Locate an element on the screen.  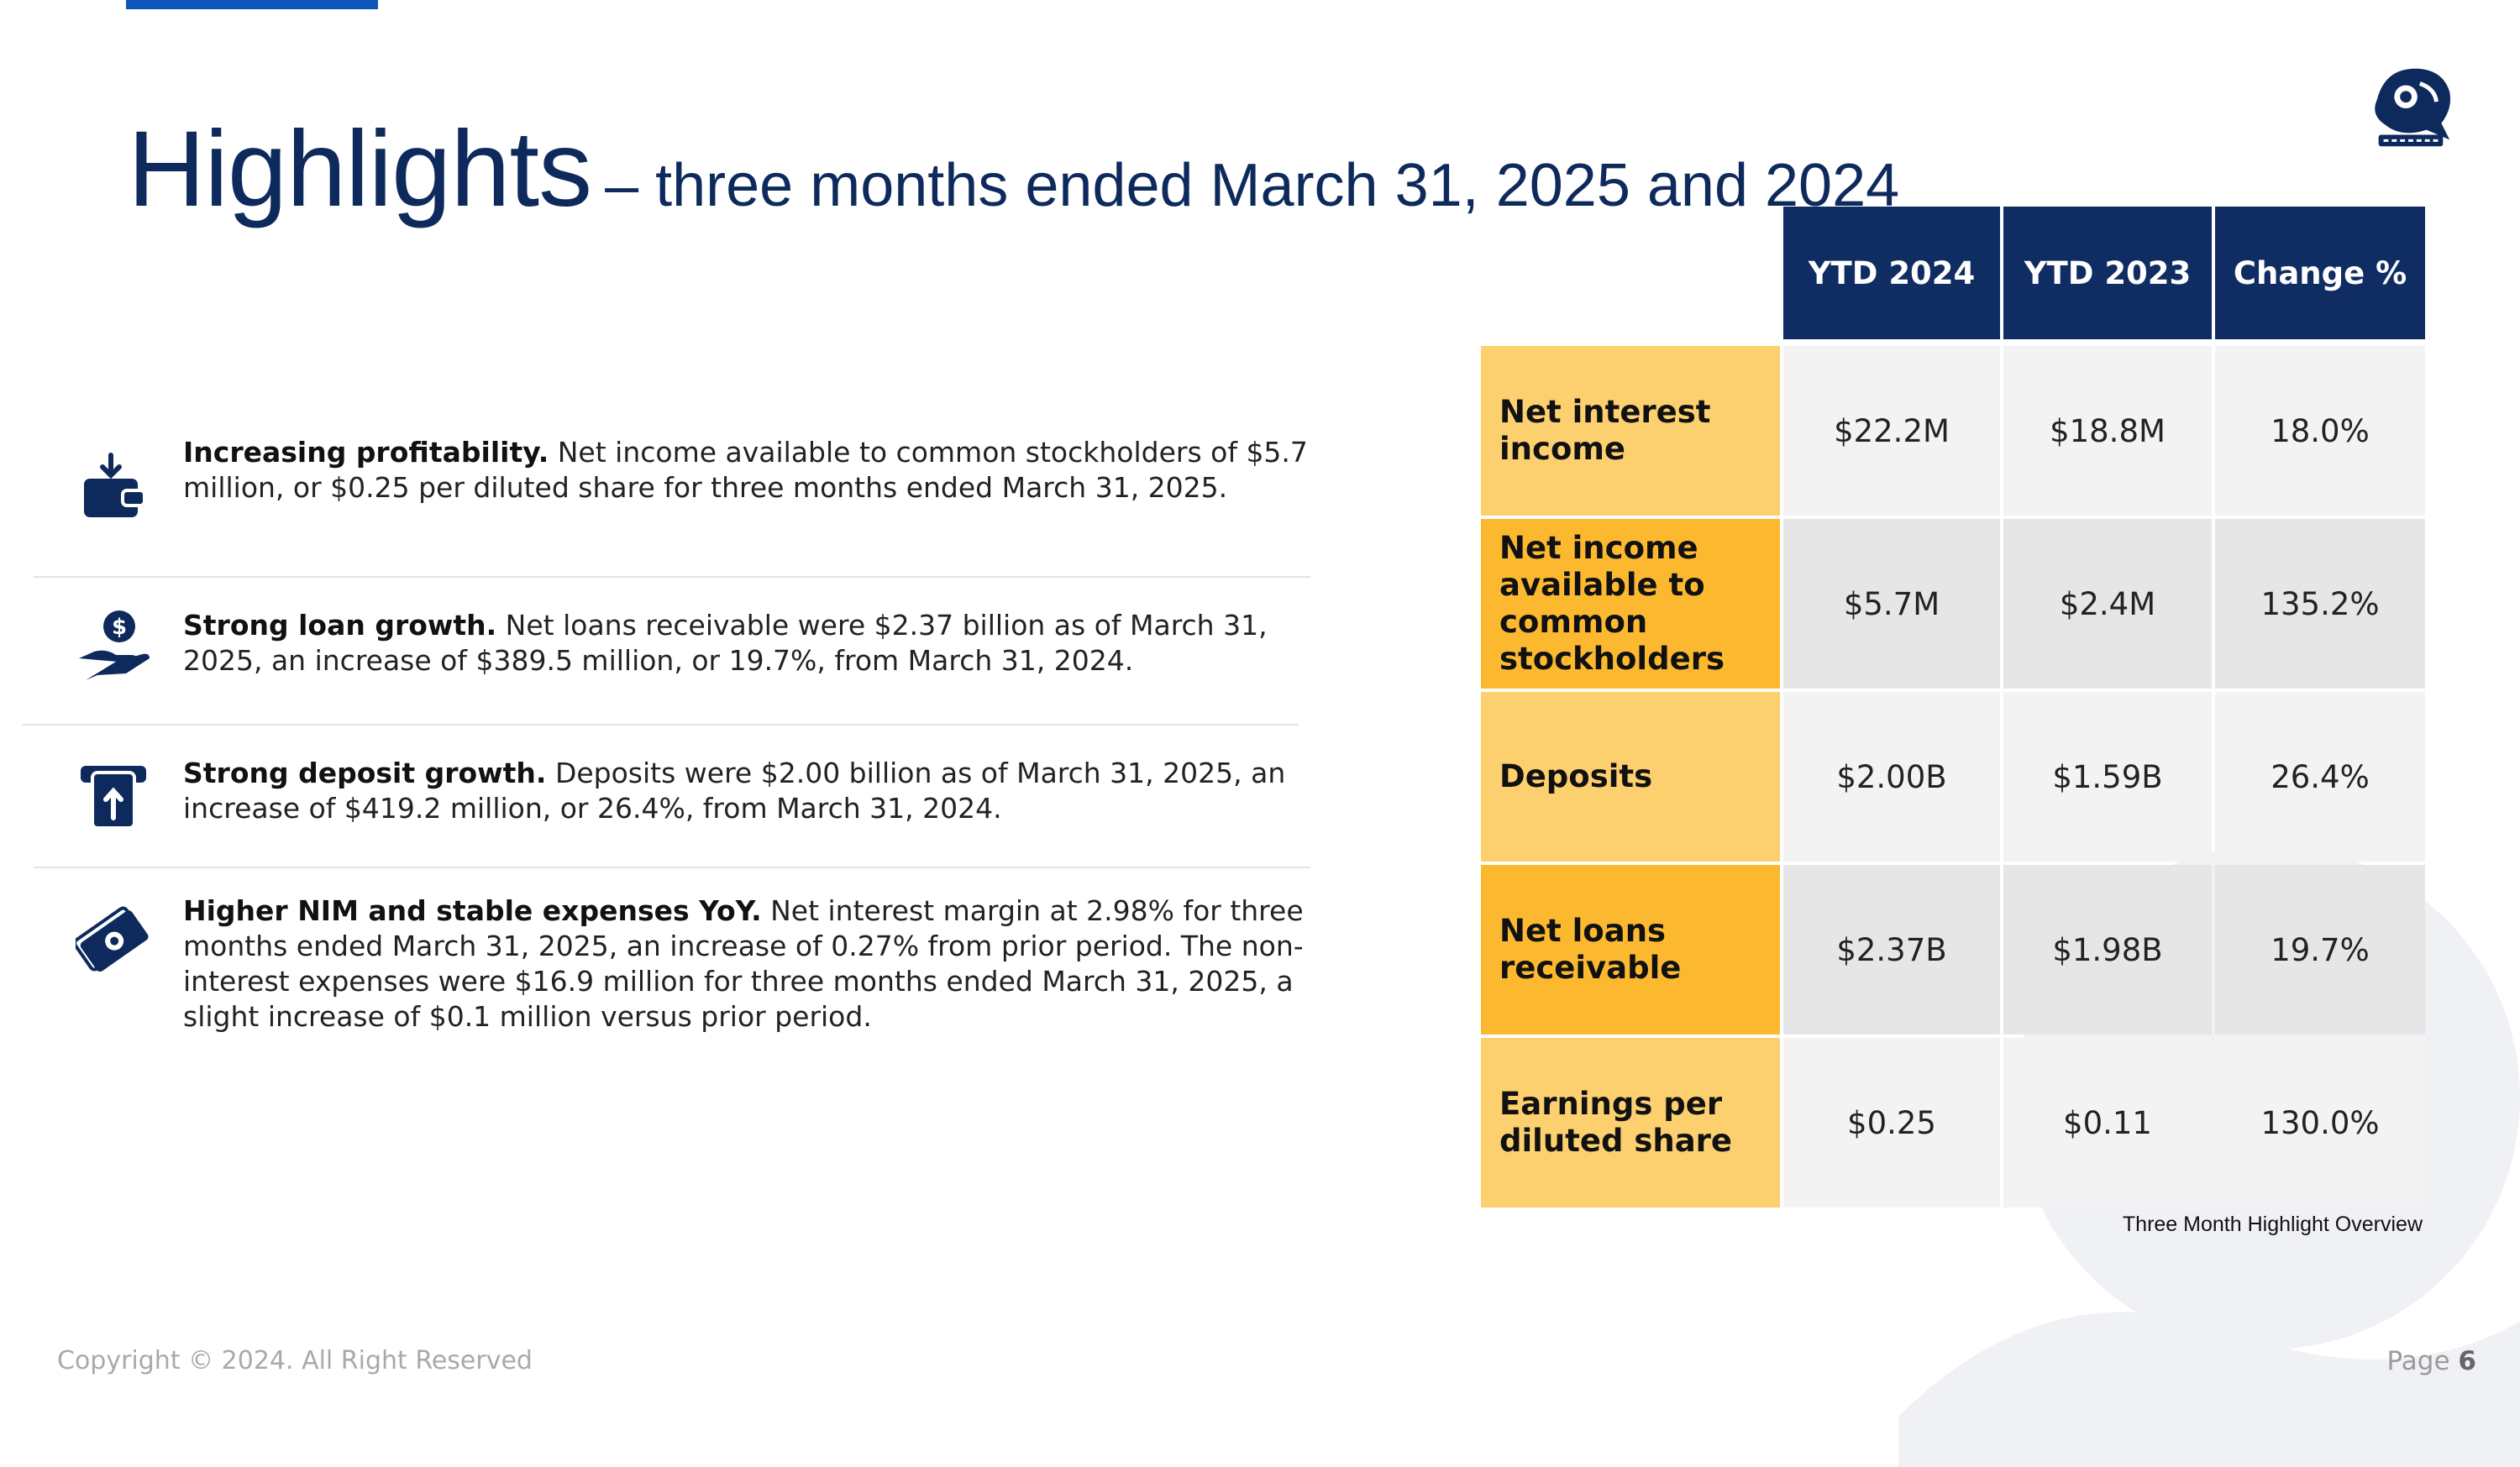
table-header-ytd-2023: YTD 2023 is located at coordinates (2107, 273).